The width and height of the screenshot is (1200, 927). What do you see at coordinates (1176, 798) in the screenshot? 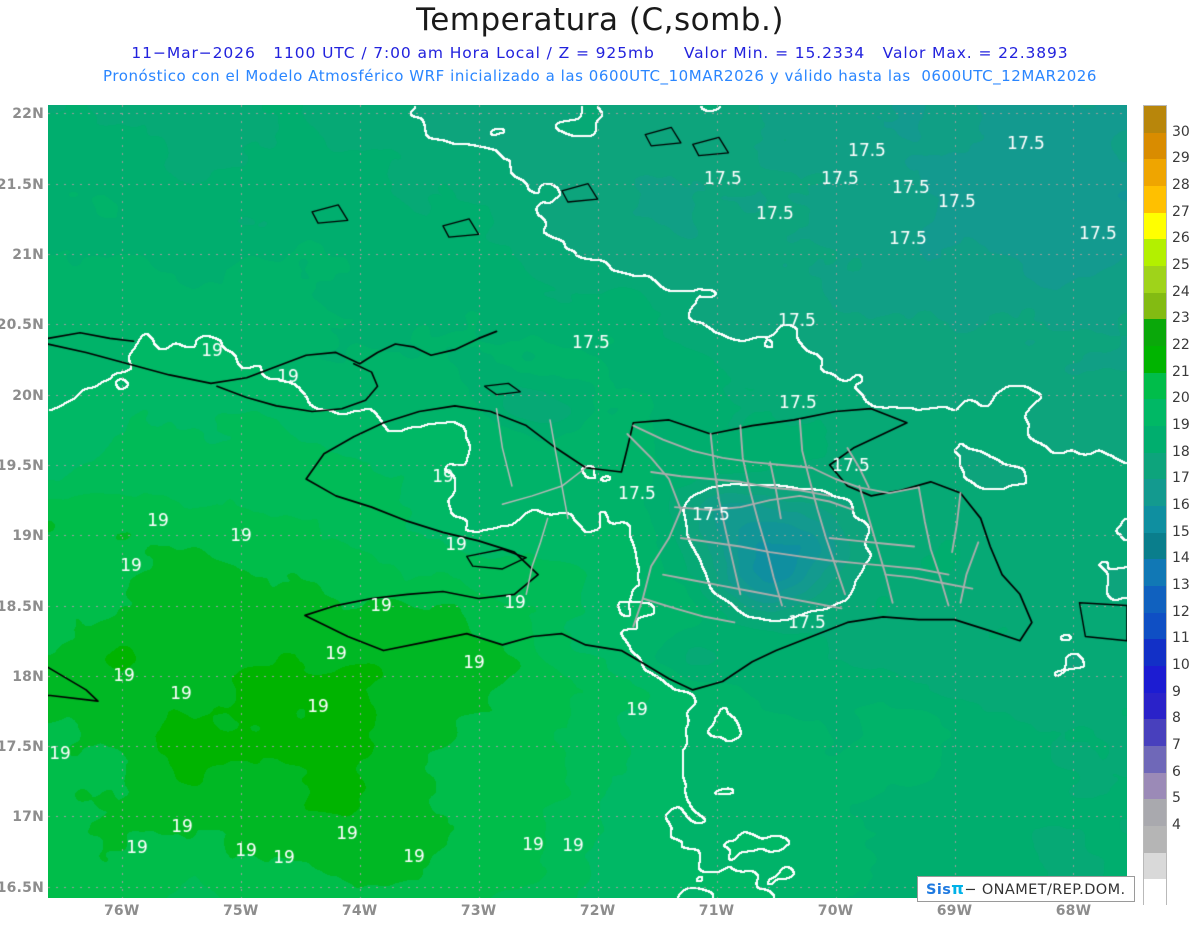
I see `colorbar-tick-label: 5` at bounding box center [1176, 798].